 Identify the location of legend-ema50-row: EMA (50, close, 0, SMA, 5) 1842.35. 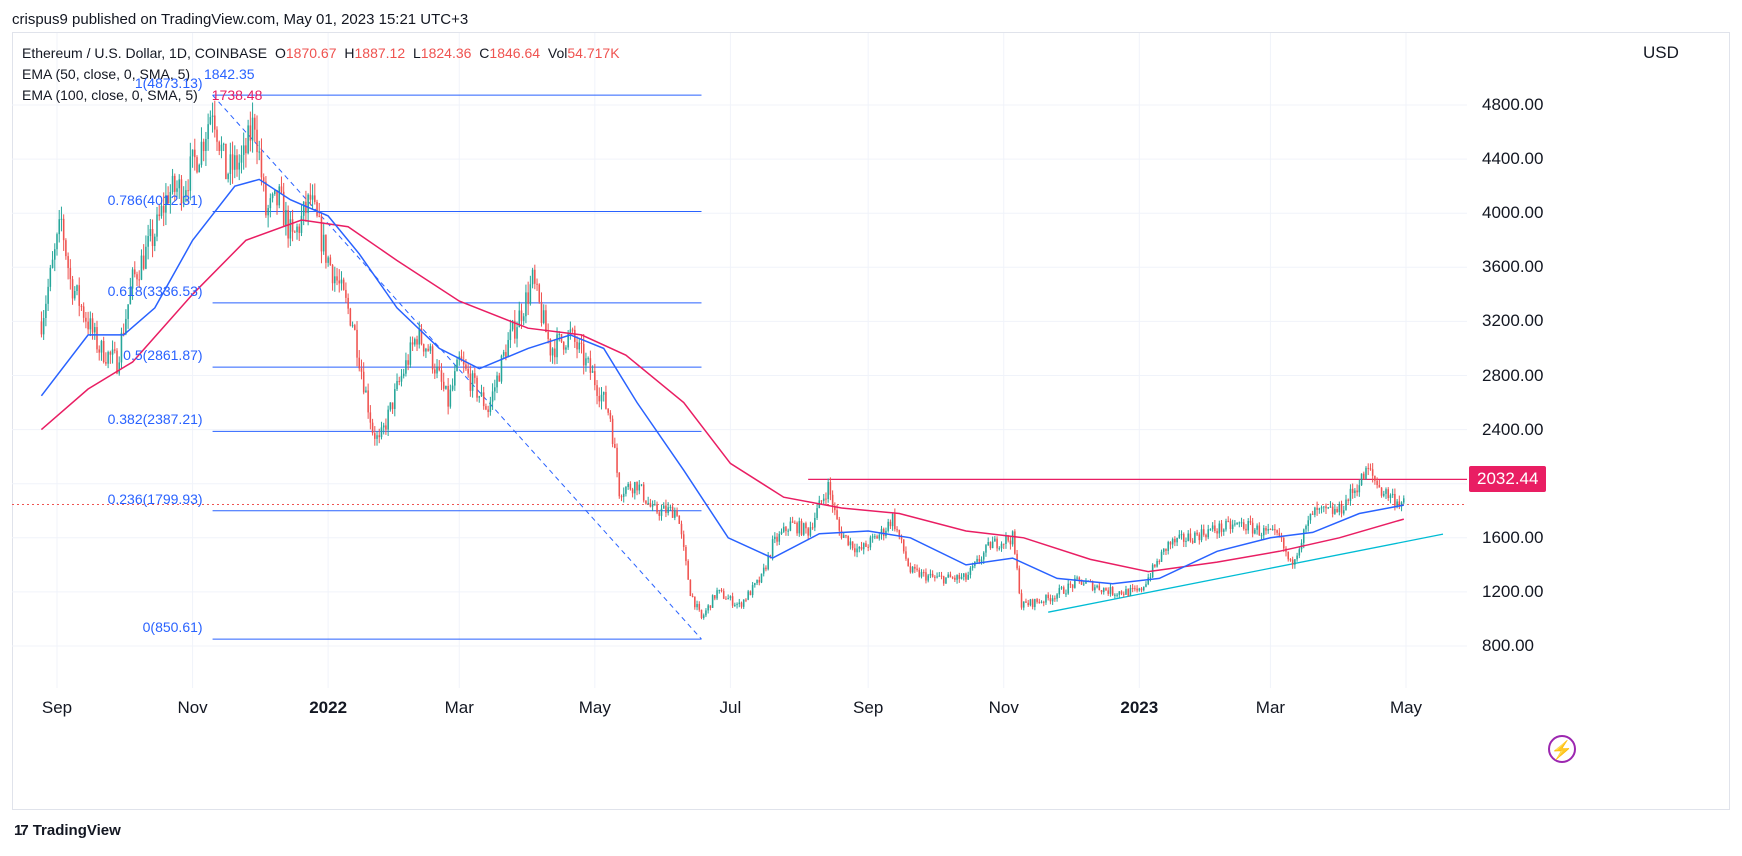
(140, 74).